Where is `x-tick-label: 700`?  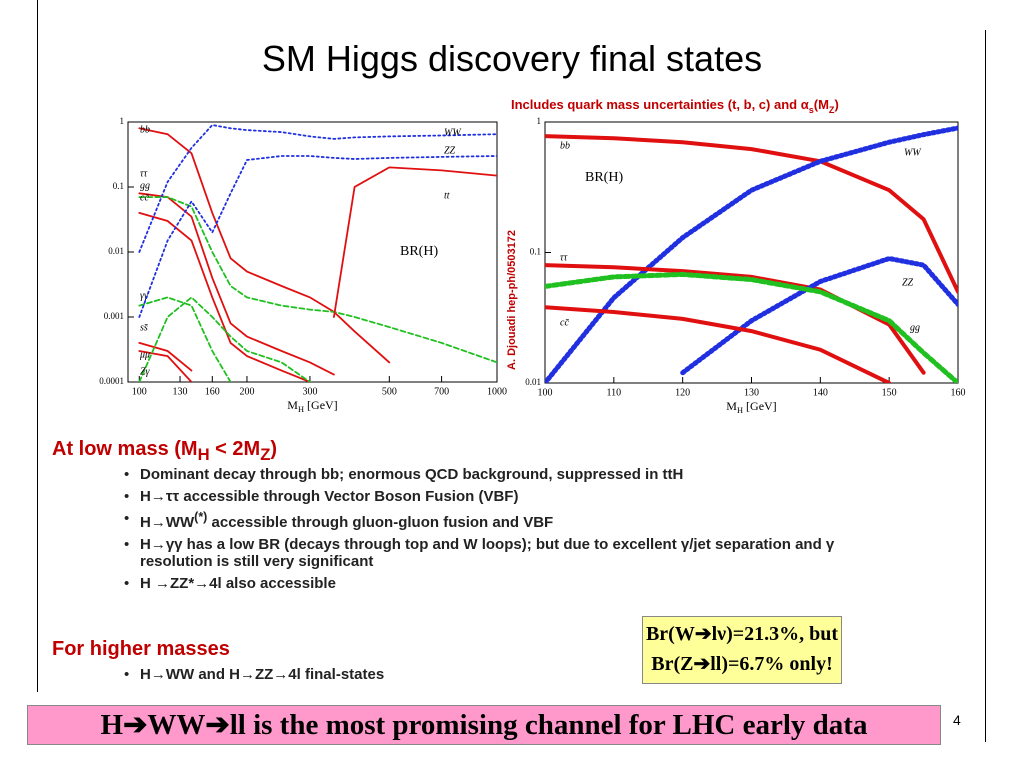
x-tick-label: 700 is located at coordinates (441, 391).